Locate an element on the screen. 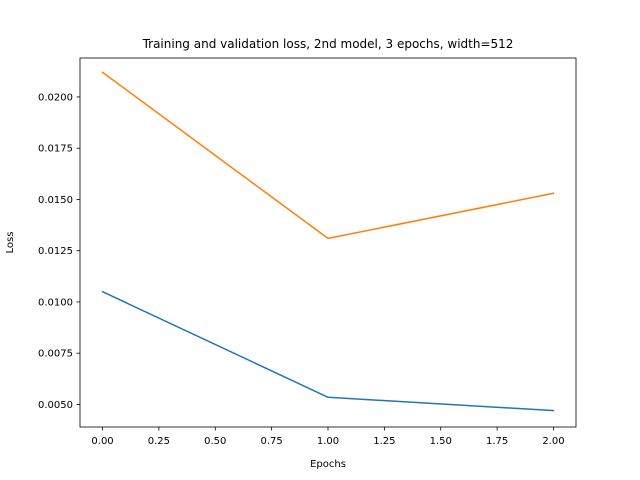  y-tick-label: 0.0125 is located at coordinates (55, 251).